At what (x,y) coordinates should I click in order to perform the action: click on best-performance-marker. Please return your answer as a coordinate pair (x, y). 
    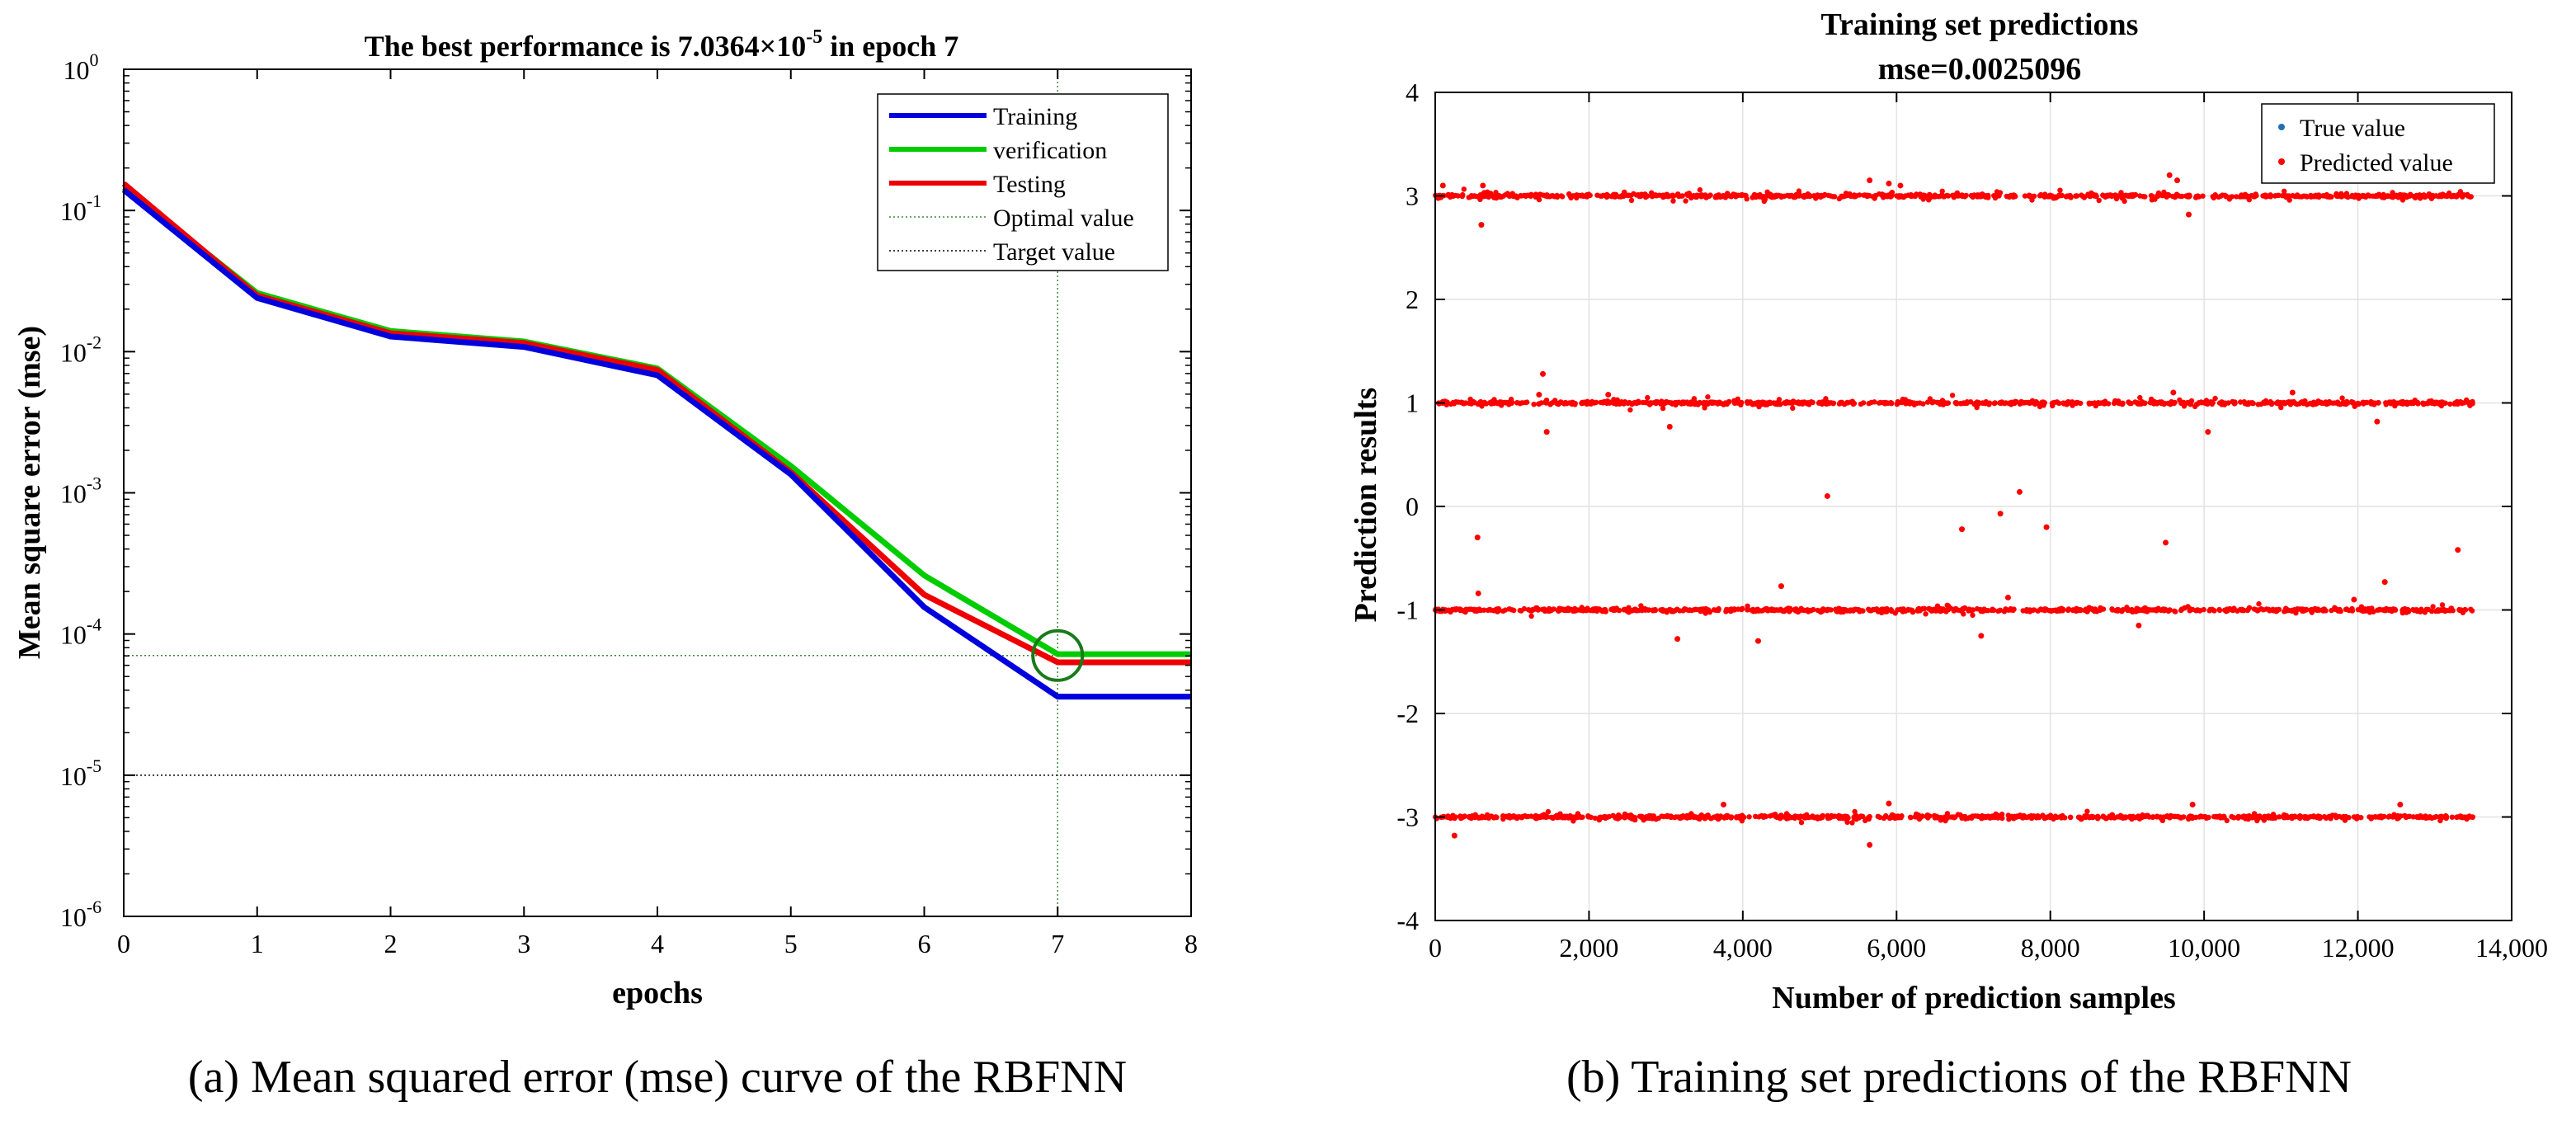
    Looking at the image, I should click on (1058, 655).